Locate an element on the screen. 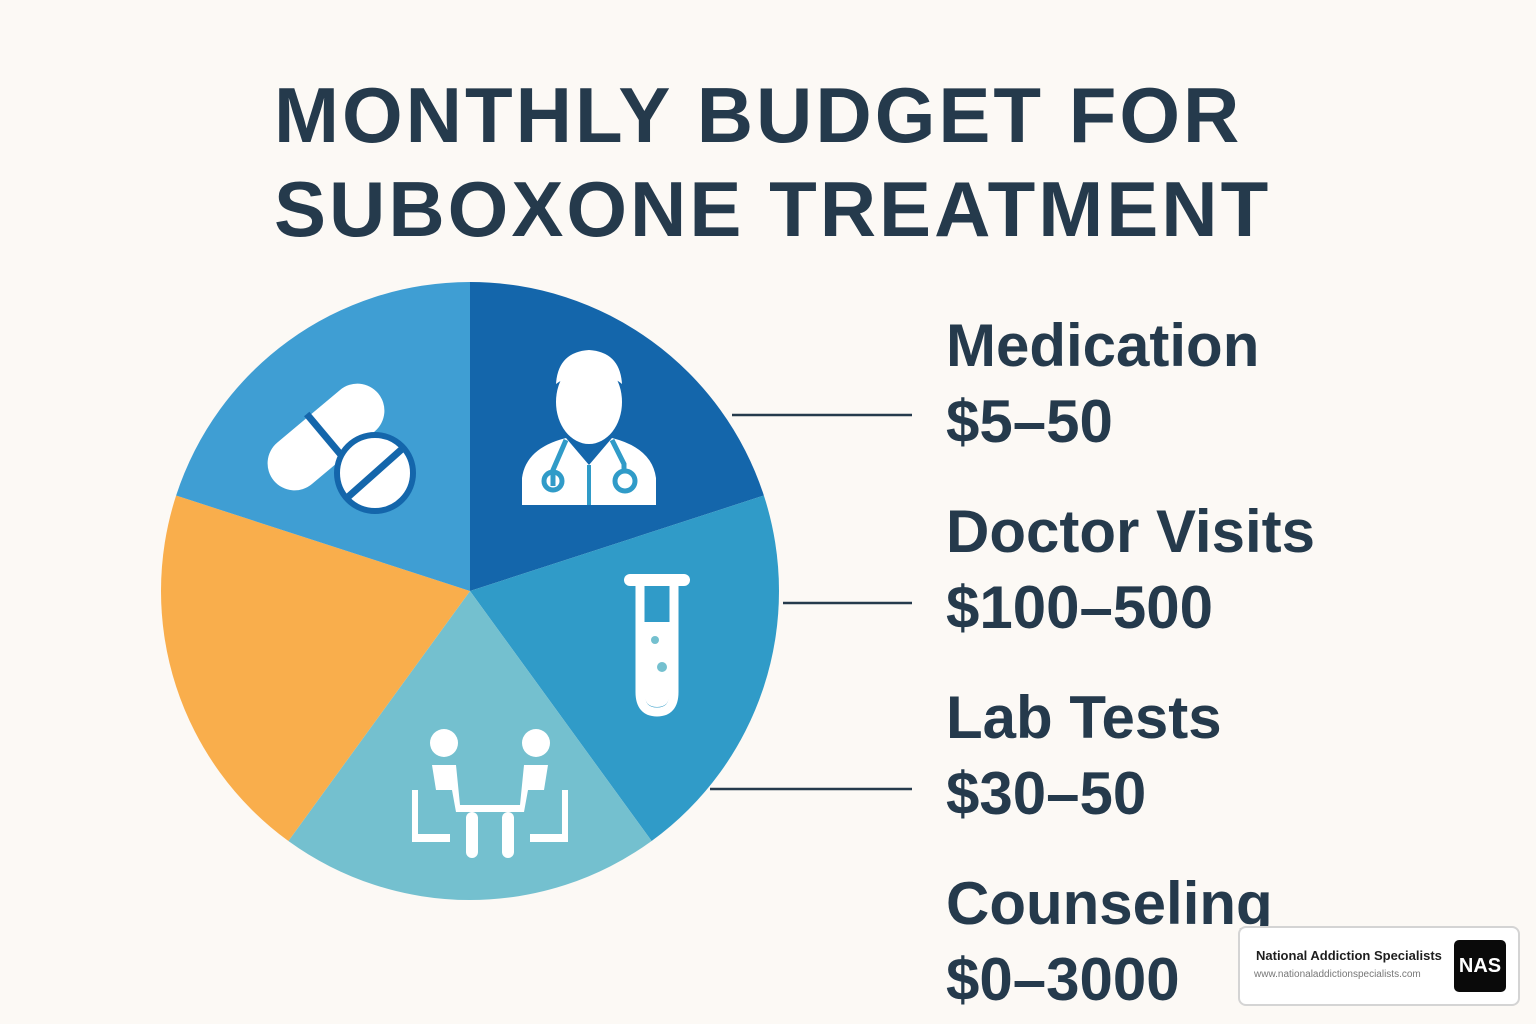 This screenshot has width=1536, height=1024. doctor-icon is located at coordinates (589, 427).